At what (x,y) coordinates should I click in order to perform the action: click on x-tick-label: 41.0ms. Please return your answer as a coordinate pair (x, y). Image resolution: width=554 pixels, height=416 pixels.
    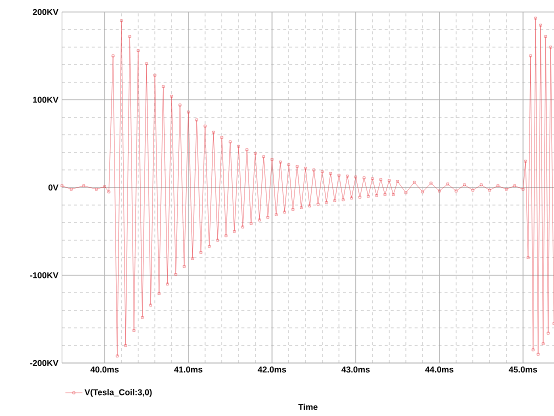
    Looking at the image, I should click on (188, 369).